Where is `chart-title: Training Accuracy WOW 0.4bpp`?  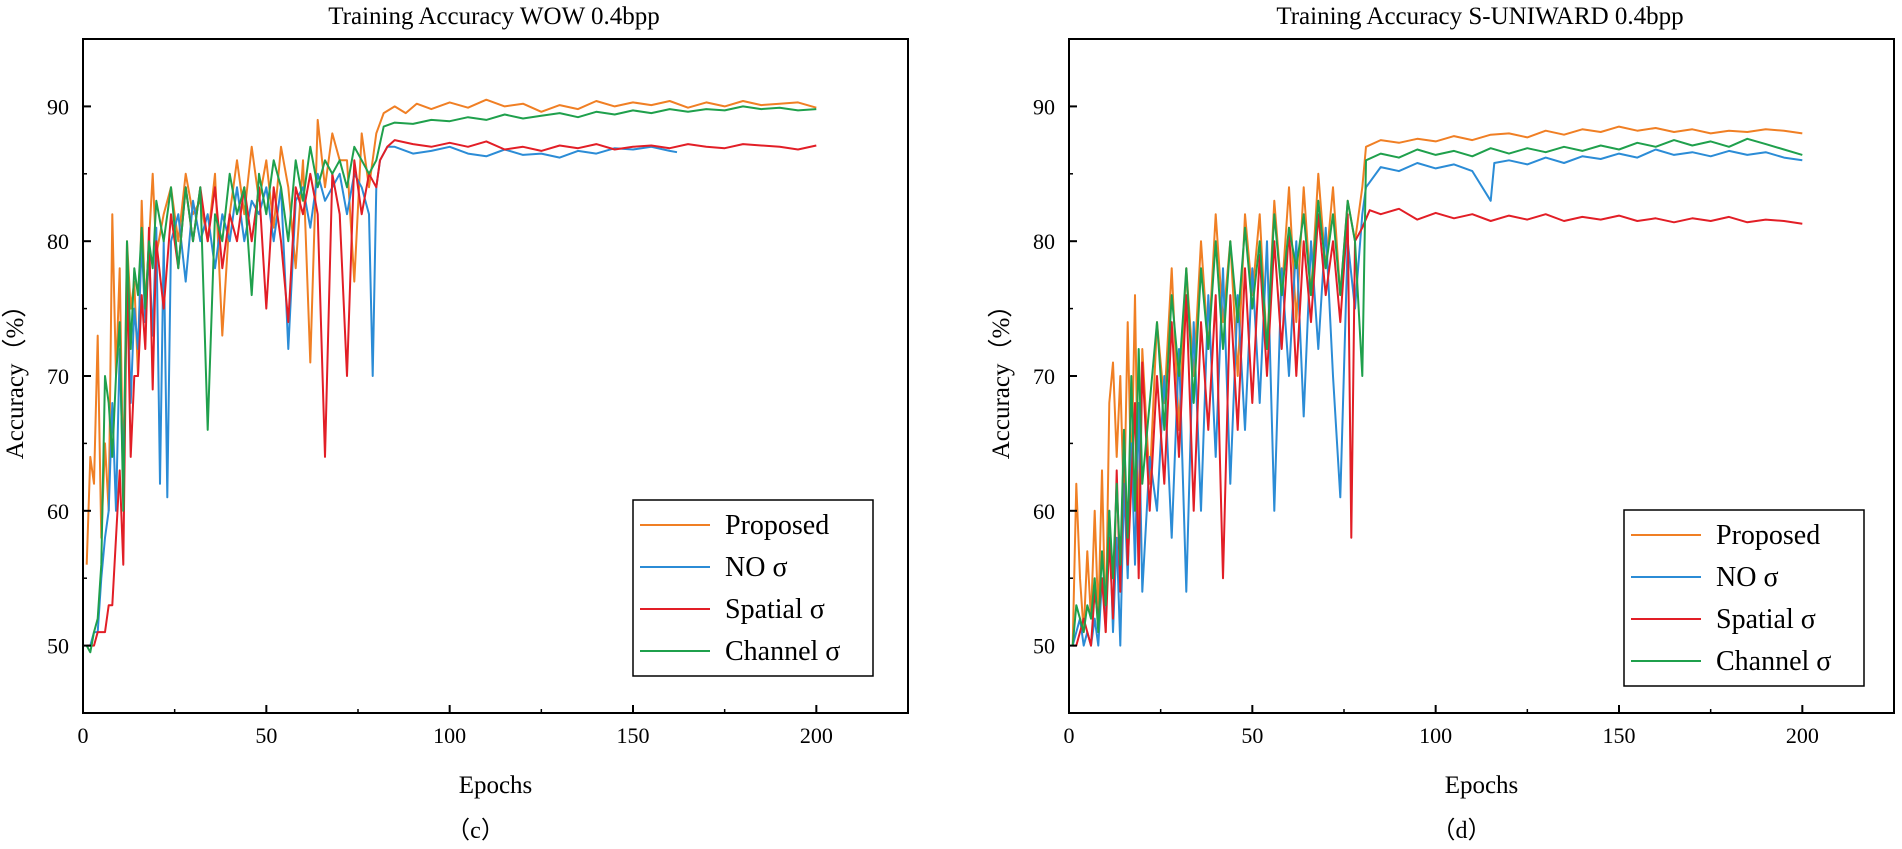 chart-title: Training Accuracy WOW 0.4bpp is located at coordinates (493, 16).